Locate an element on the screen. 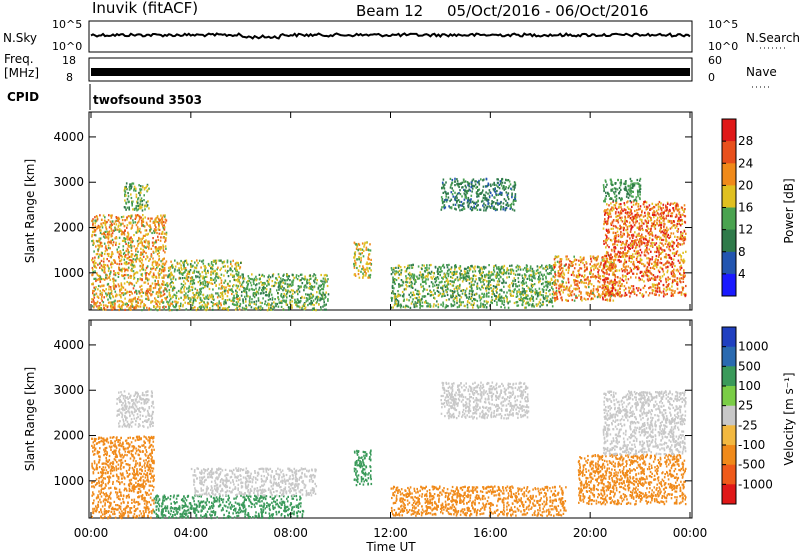 The height and width of the screenshot is (554, 800). cpid-value: twofsound 3503 is located at coordinates (147, 100).